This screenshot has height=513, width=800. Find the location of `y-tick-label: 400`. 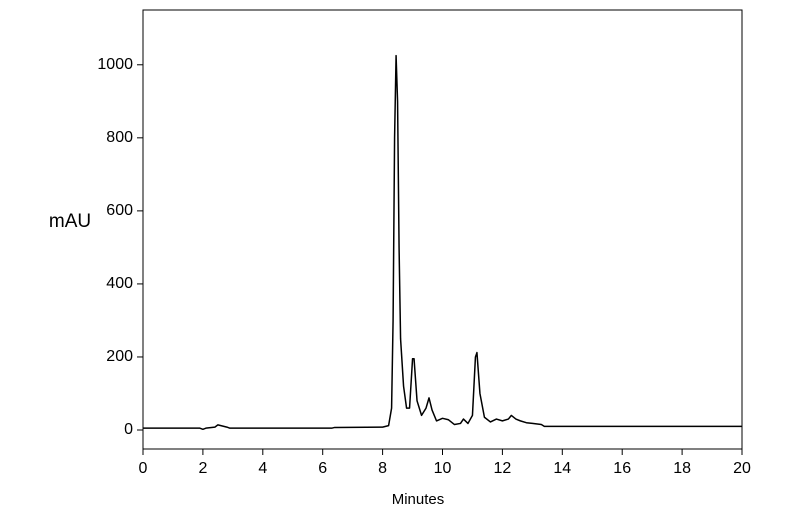

y-tick-label: 400 is located at coordinates (119, 283).